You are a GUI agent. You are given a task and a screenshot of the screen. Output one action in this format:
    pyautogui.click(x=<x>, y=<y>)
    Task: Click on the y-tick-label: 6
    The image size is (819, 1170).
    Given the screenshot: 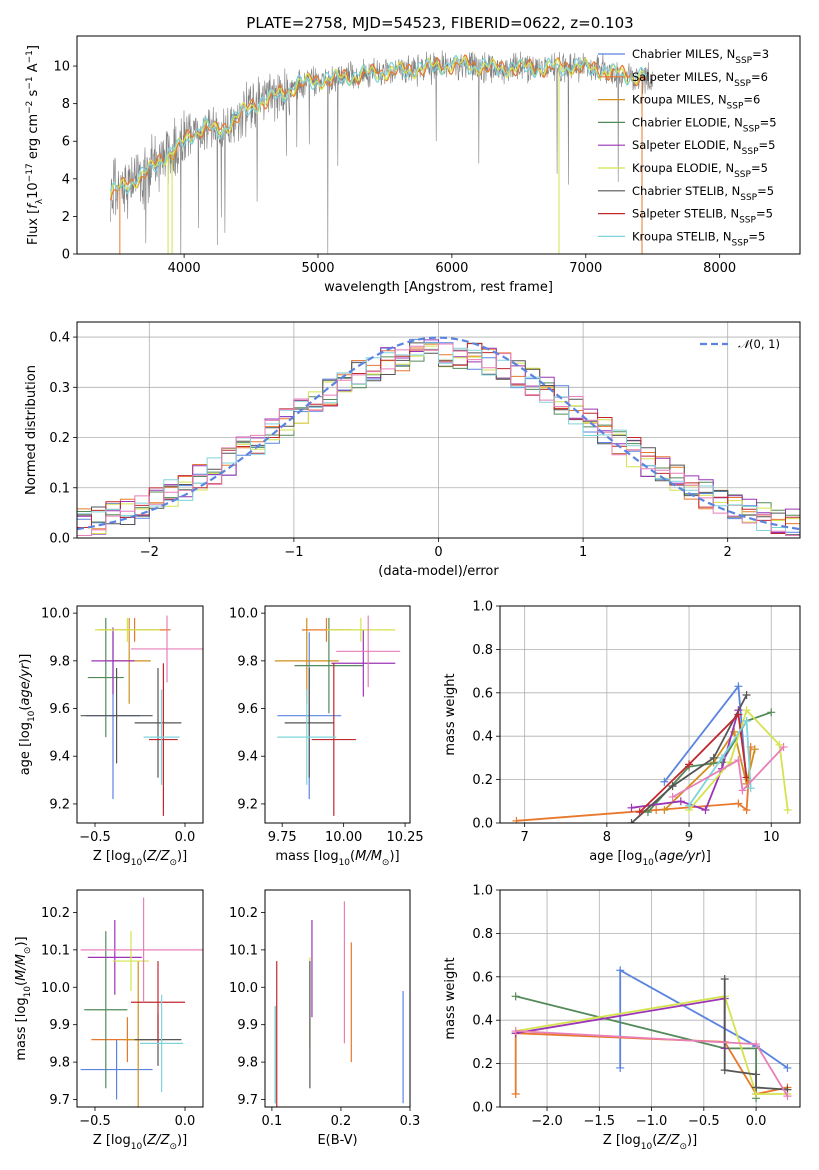 What is the action you would take?
    pyautogui.click(x=66, y=142)
    